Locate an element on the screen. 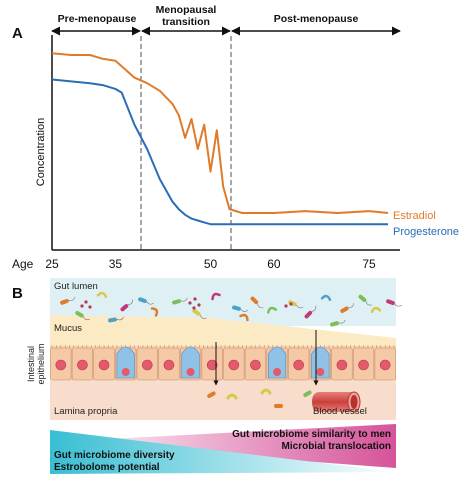  label-mucus: Mucus is located at coordinates (68, 328).